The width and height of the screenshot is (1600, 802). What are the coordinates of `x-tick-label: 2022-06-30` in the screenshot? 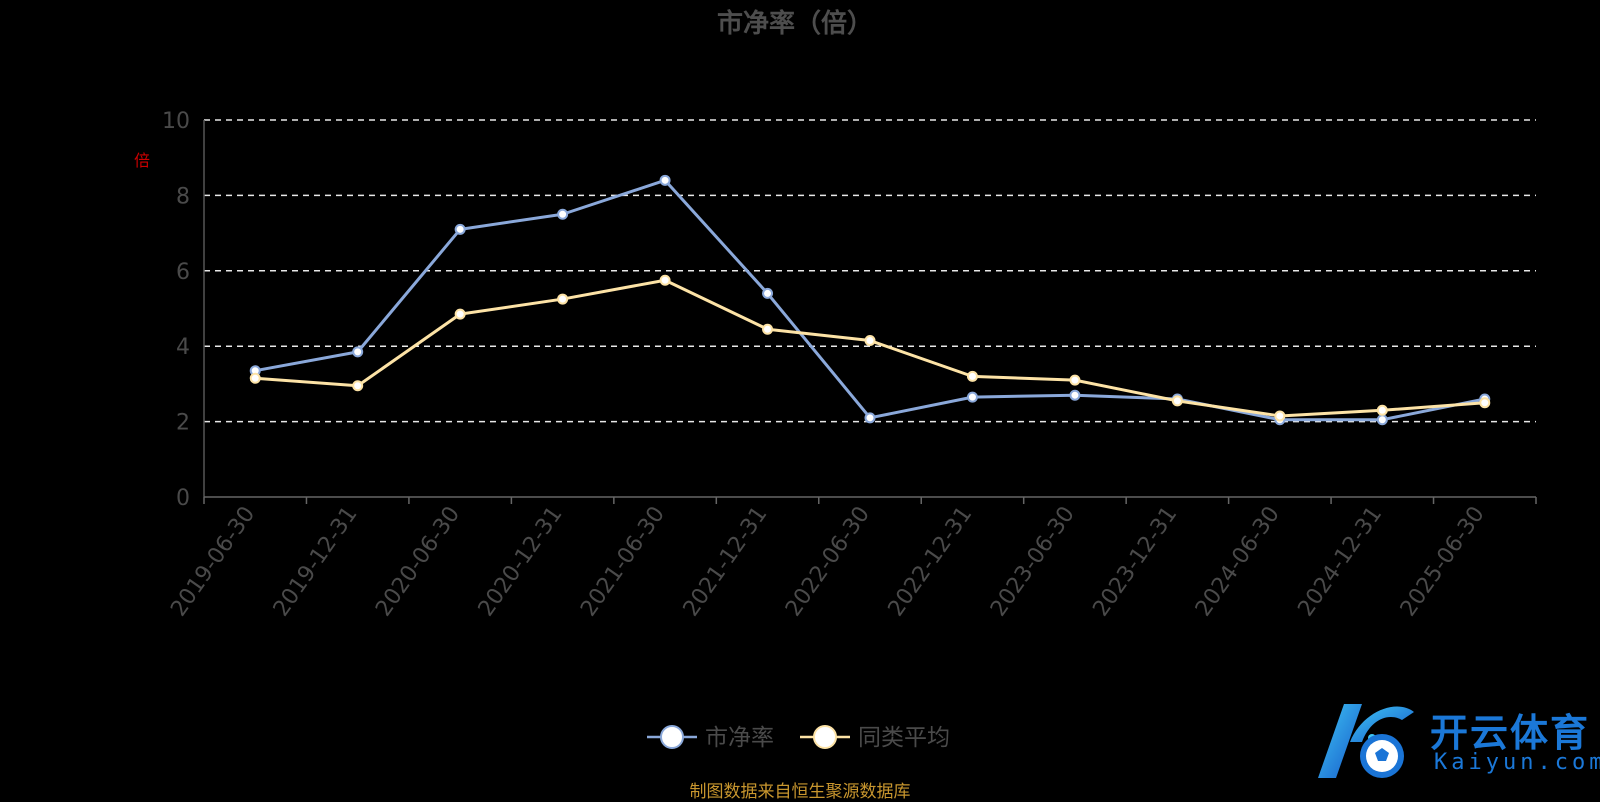 It's located at (828, 561).